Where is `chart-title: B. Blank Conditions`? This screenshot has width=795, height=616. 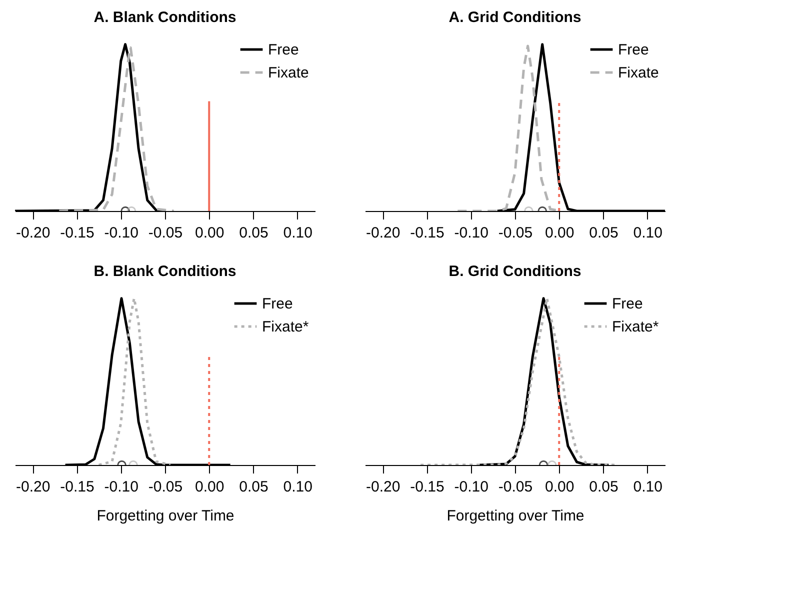 chart-title: B. Blank Conditions is located at coordinates (165, 271).